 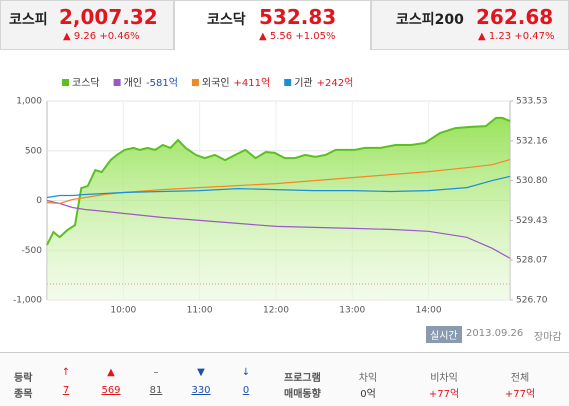 I want to click on tab: 코스닥 532.83 ▲ 5.56 +1.05%, so click(x=272, y=25).